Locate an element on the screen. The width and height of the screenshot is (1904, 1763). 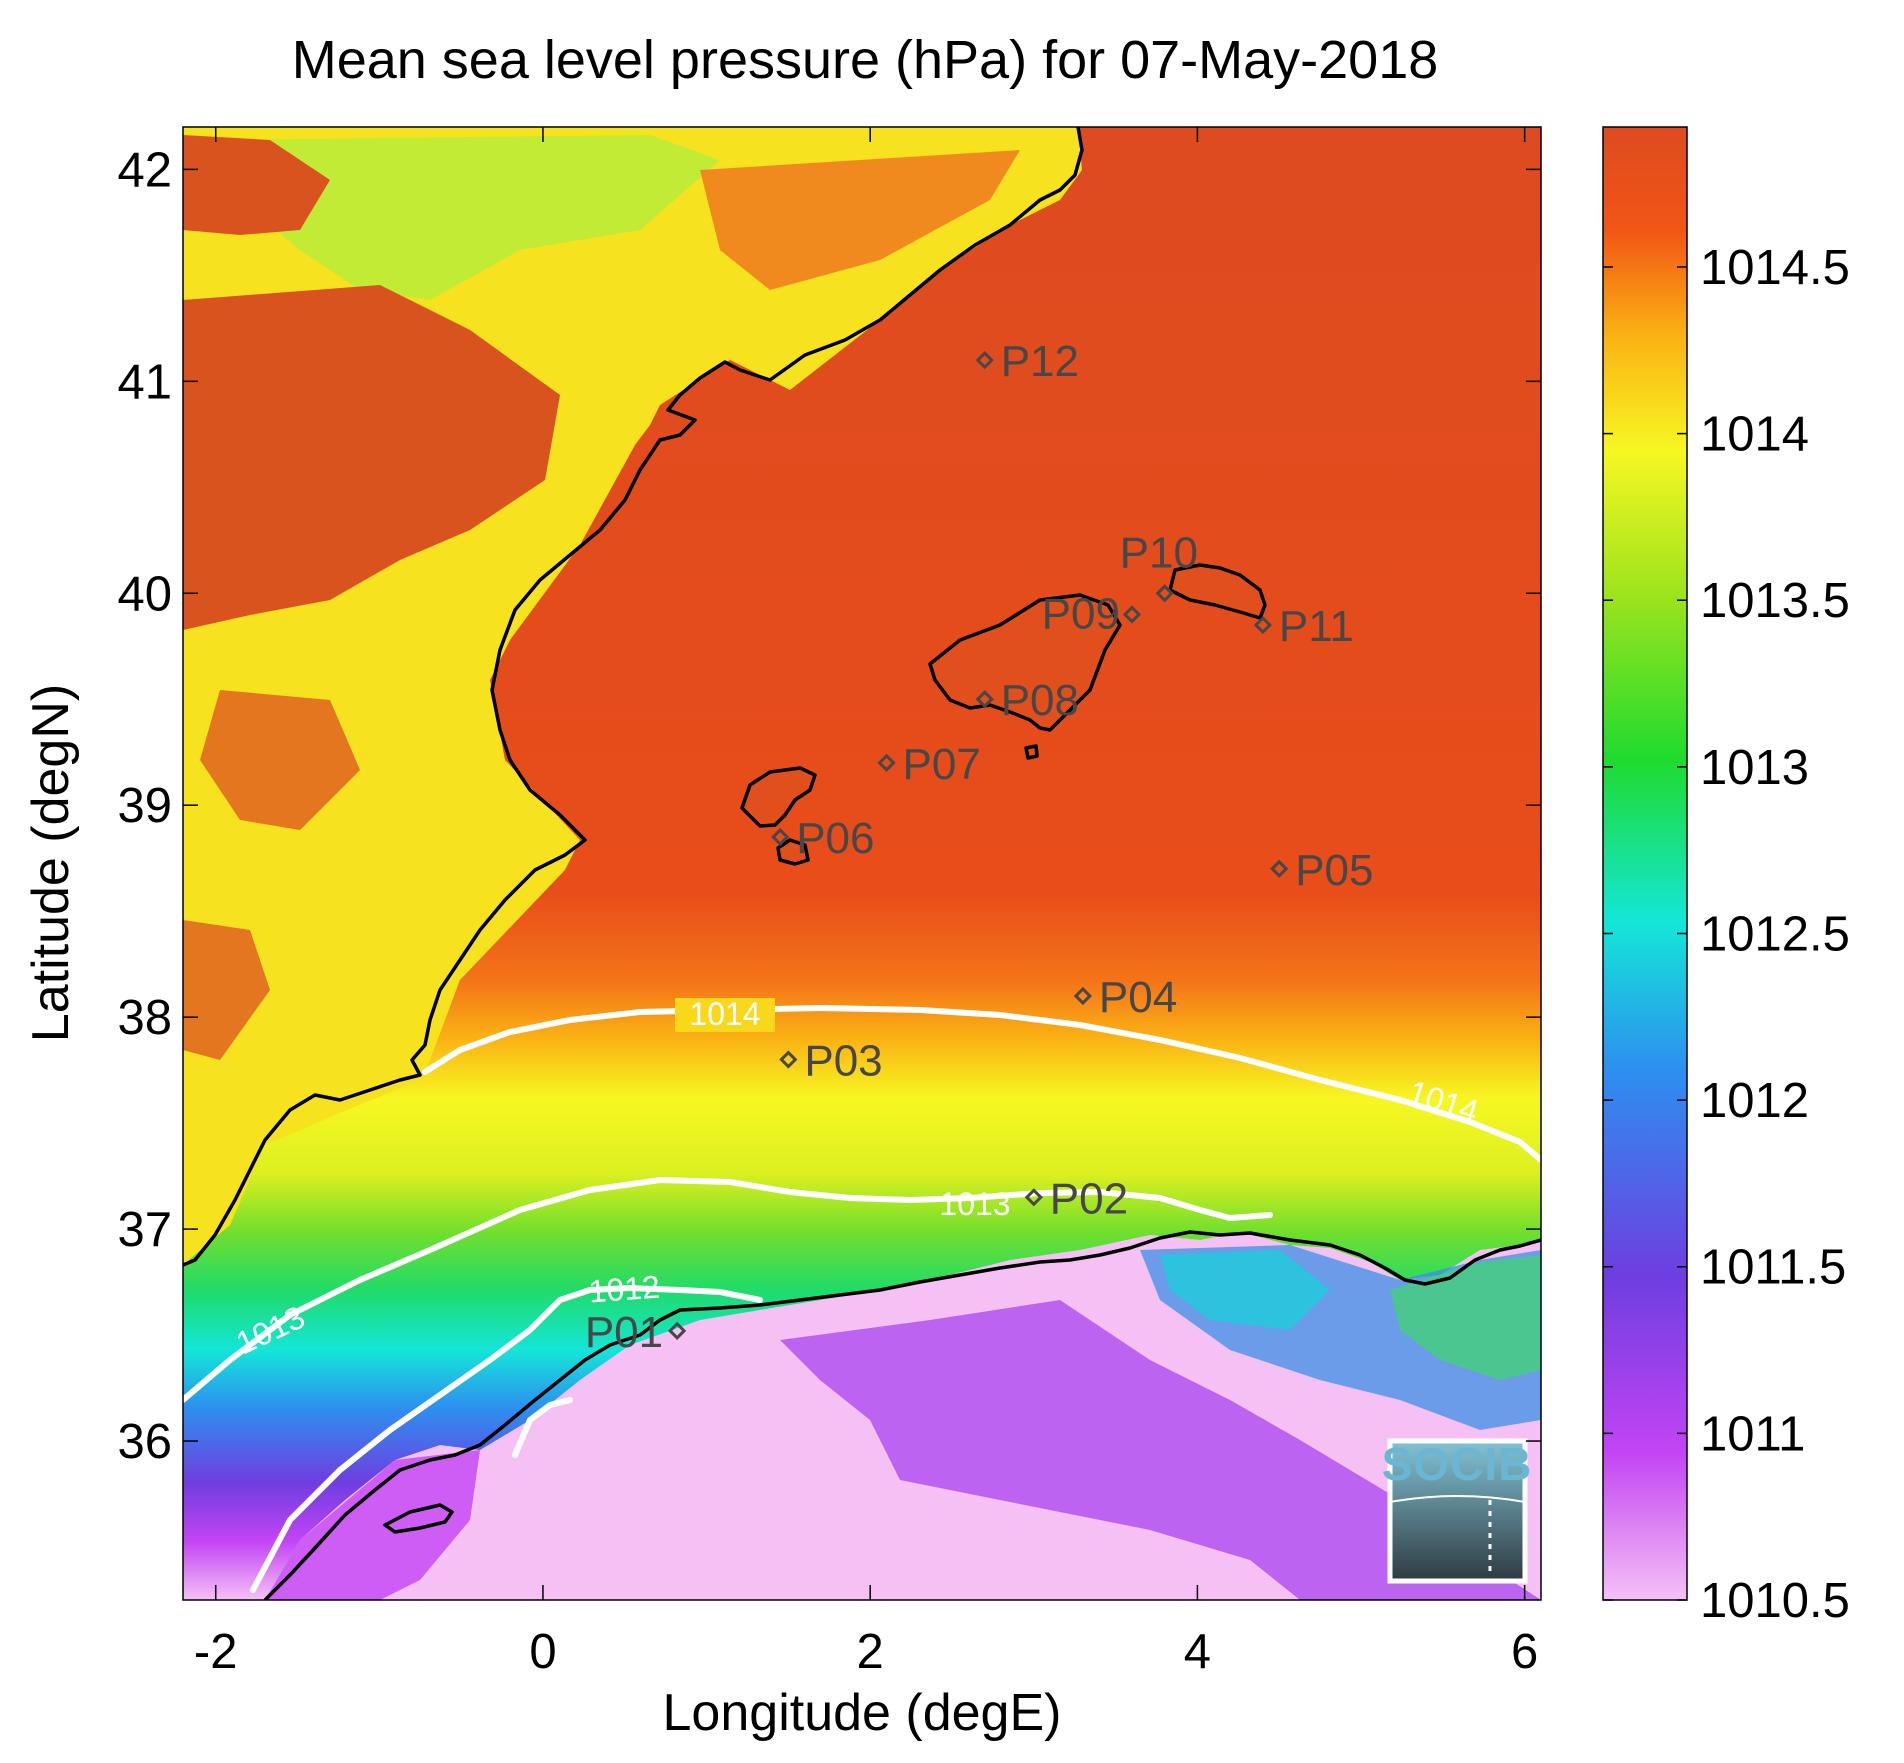
isobar-1011-fragment is located at coordinates (542, 1427).